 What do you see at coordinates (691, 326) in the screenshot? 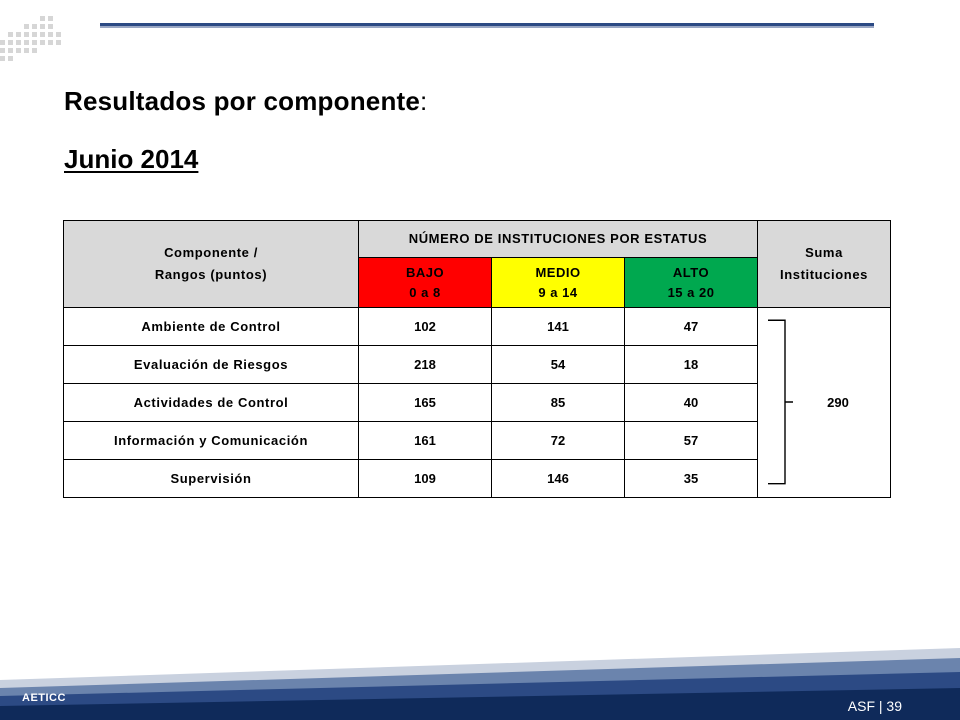
I see `alto-count: 47` at bounding box center [691, 326].